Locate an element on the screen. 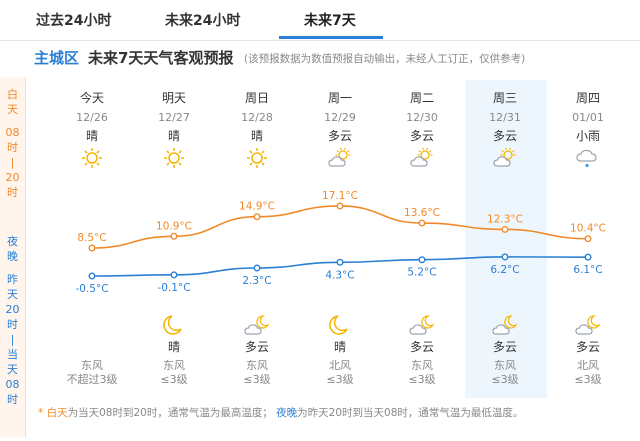 The height and width of the screenshot is (441, 640). day-name: 明天 is located at coordinates (173, 98).